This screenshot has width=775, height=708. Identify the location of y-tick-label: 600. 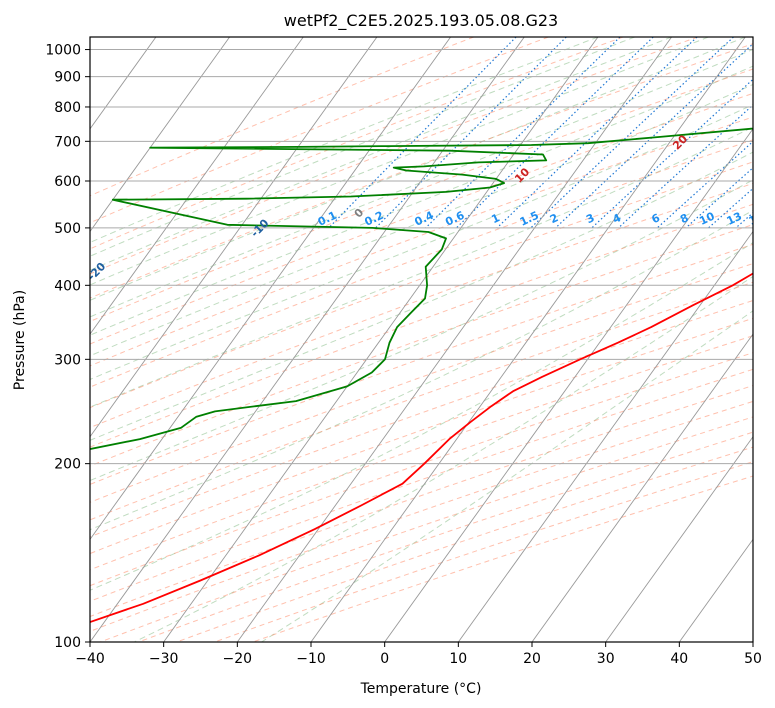
(67, 182).